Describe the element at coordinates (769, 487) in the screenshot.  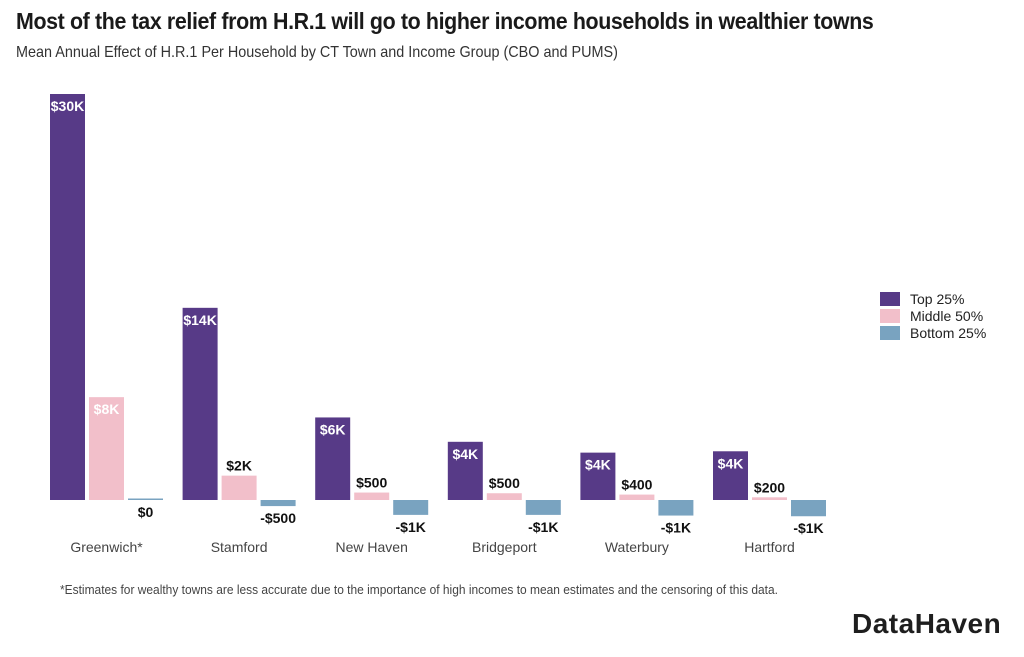
I see `data-label: $200` at that location.